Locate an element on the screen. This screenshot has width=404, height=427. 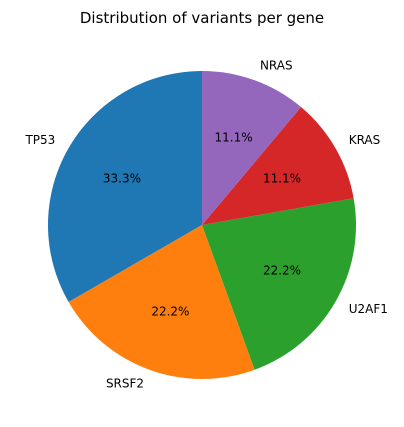
slice-label-tp53: TP53 is located at coordinates (39, 140).